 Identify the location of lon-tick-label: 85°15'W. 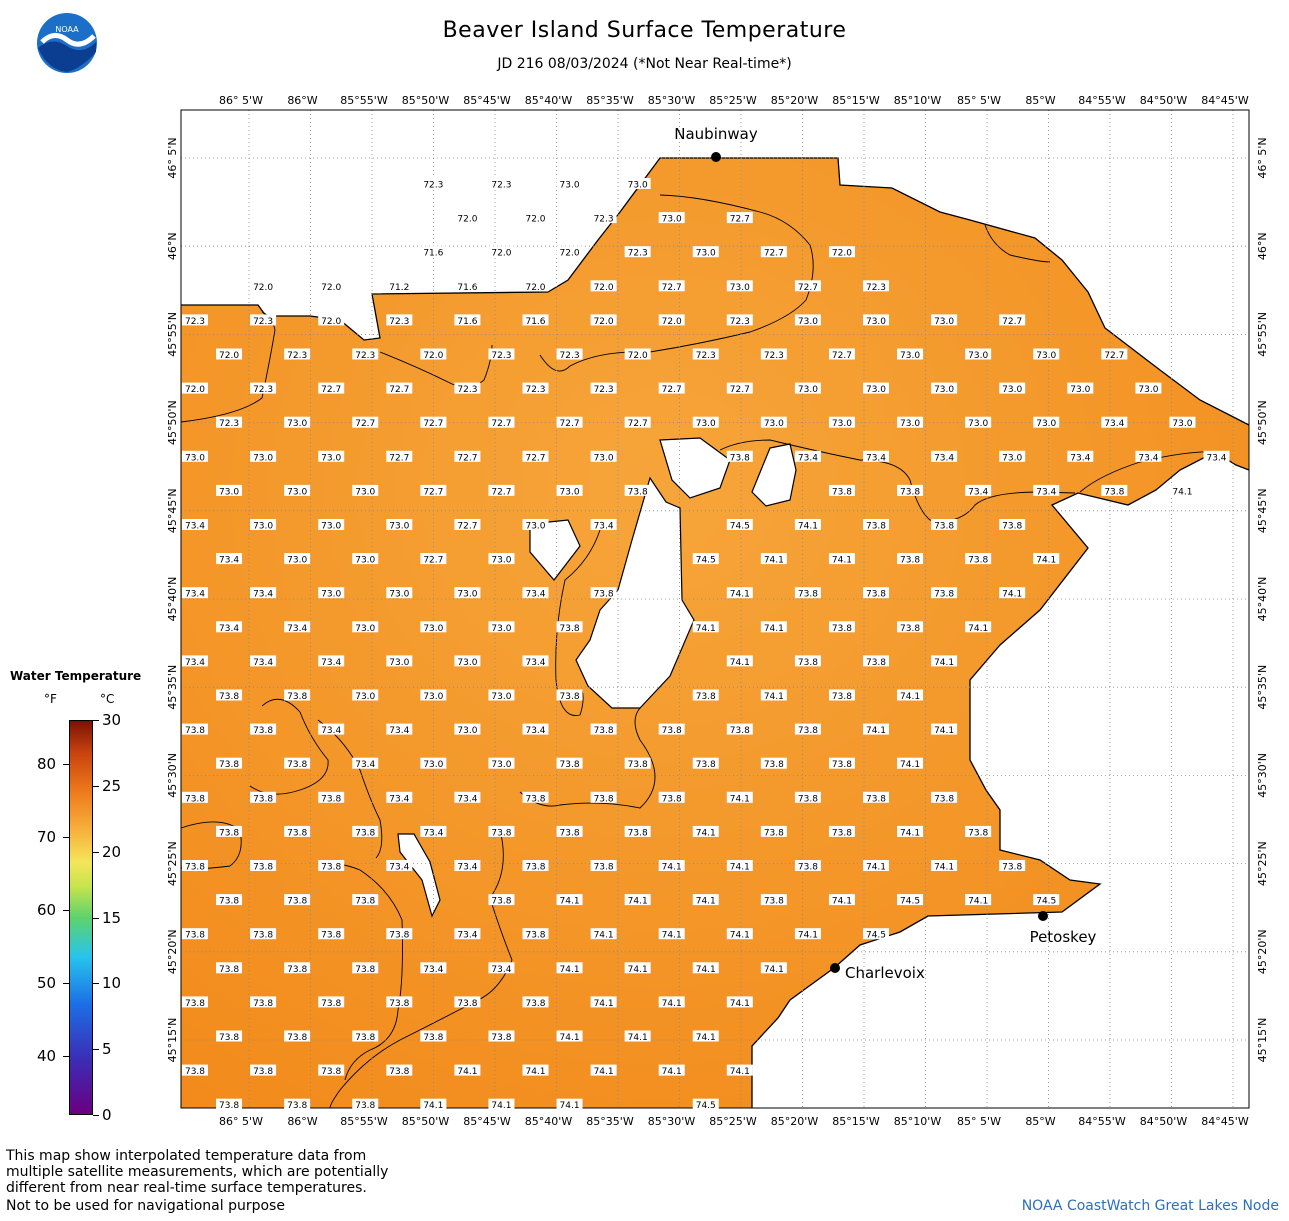
(856, 100).